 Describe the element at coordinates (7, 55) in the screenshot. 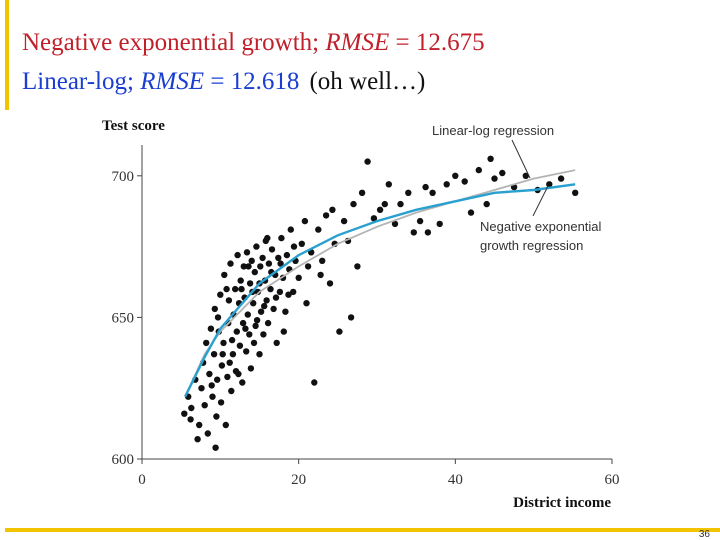

I see `accent-frame-left` at that location.